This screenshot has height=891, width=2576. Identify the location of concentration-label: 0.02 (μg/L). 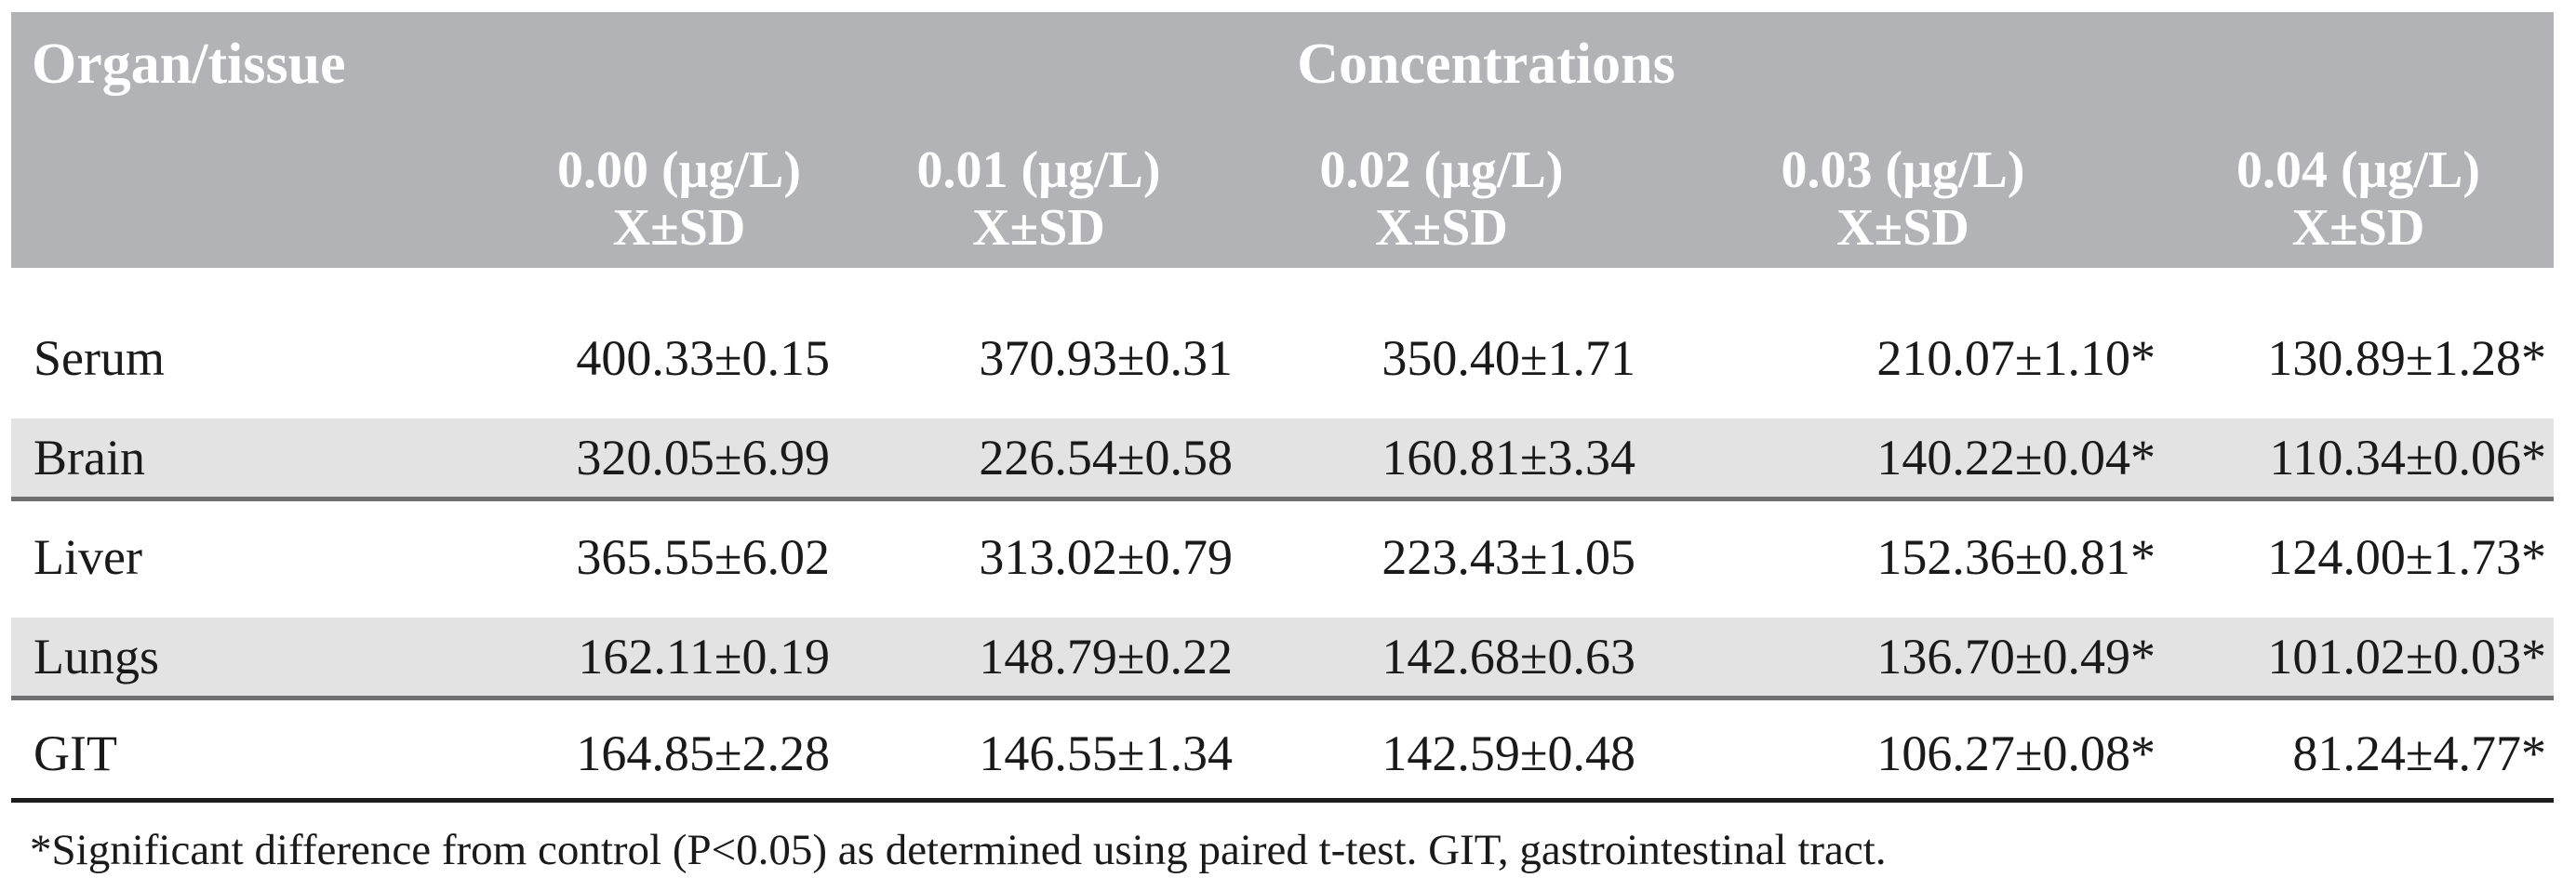
(1441, 170).